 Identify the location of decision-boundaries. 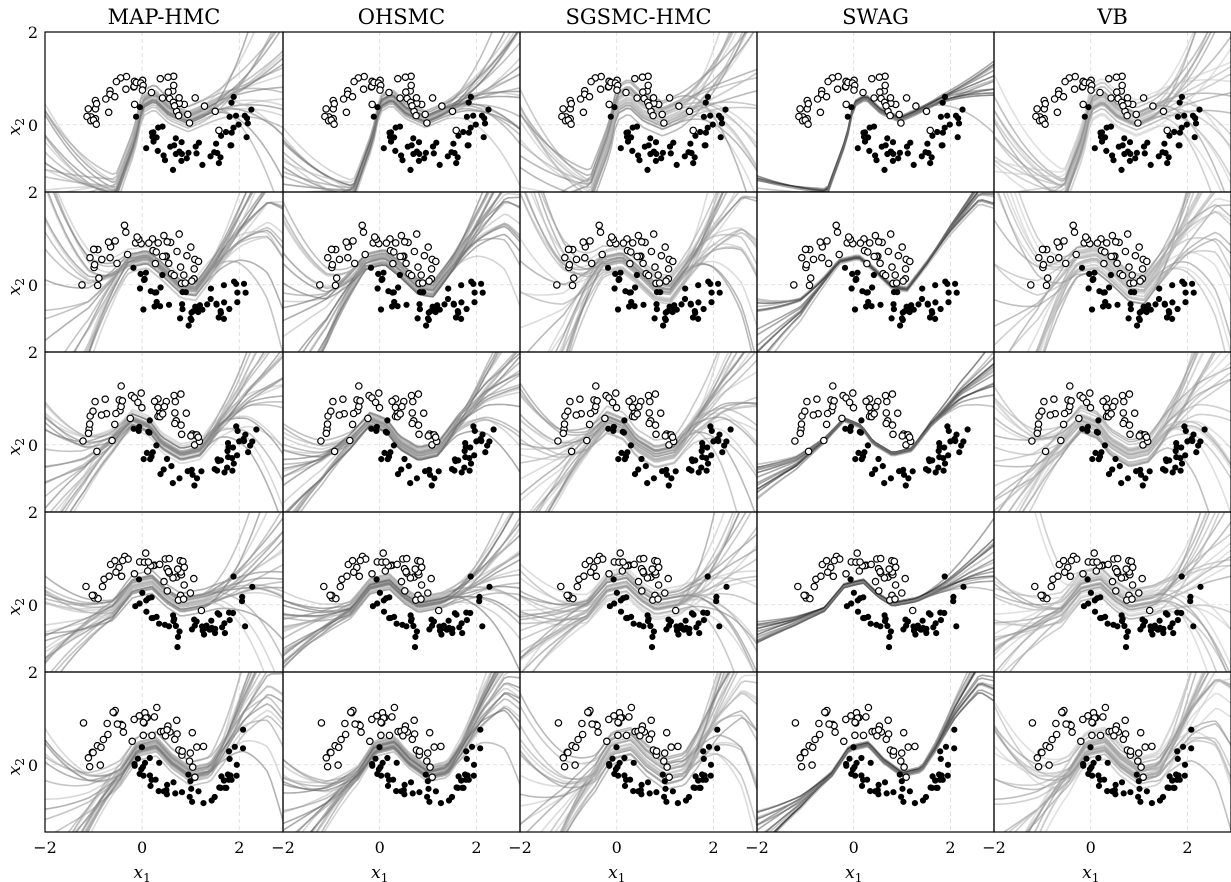
(638, 432).